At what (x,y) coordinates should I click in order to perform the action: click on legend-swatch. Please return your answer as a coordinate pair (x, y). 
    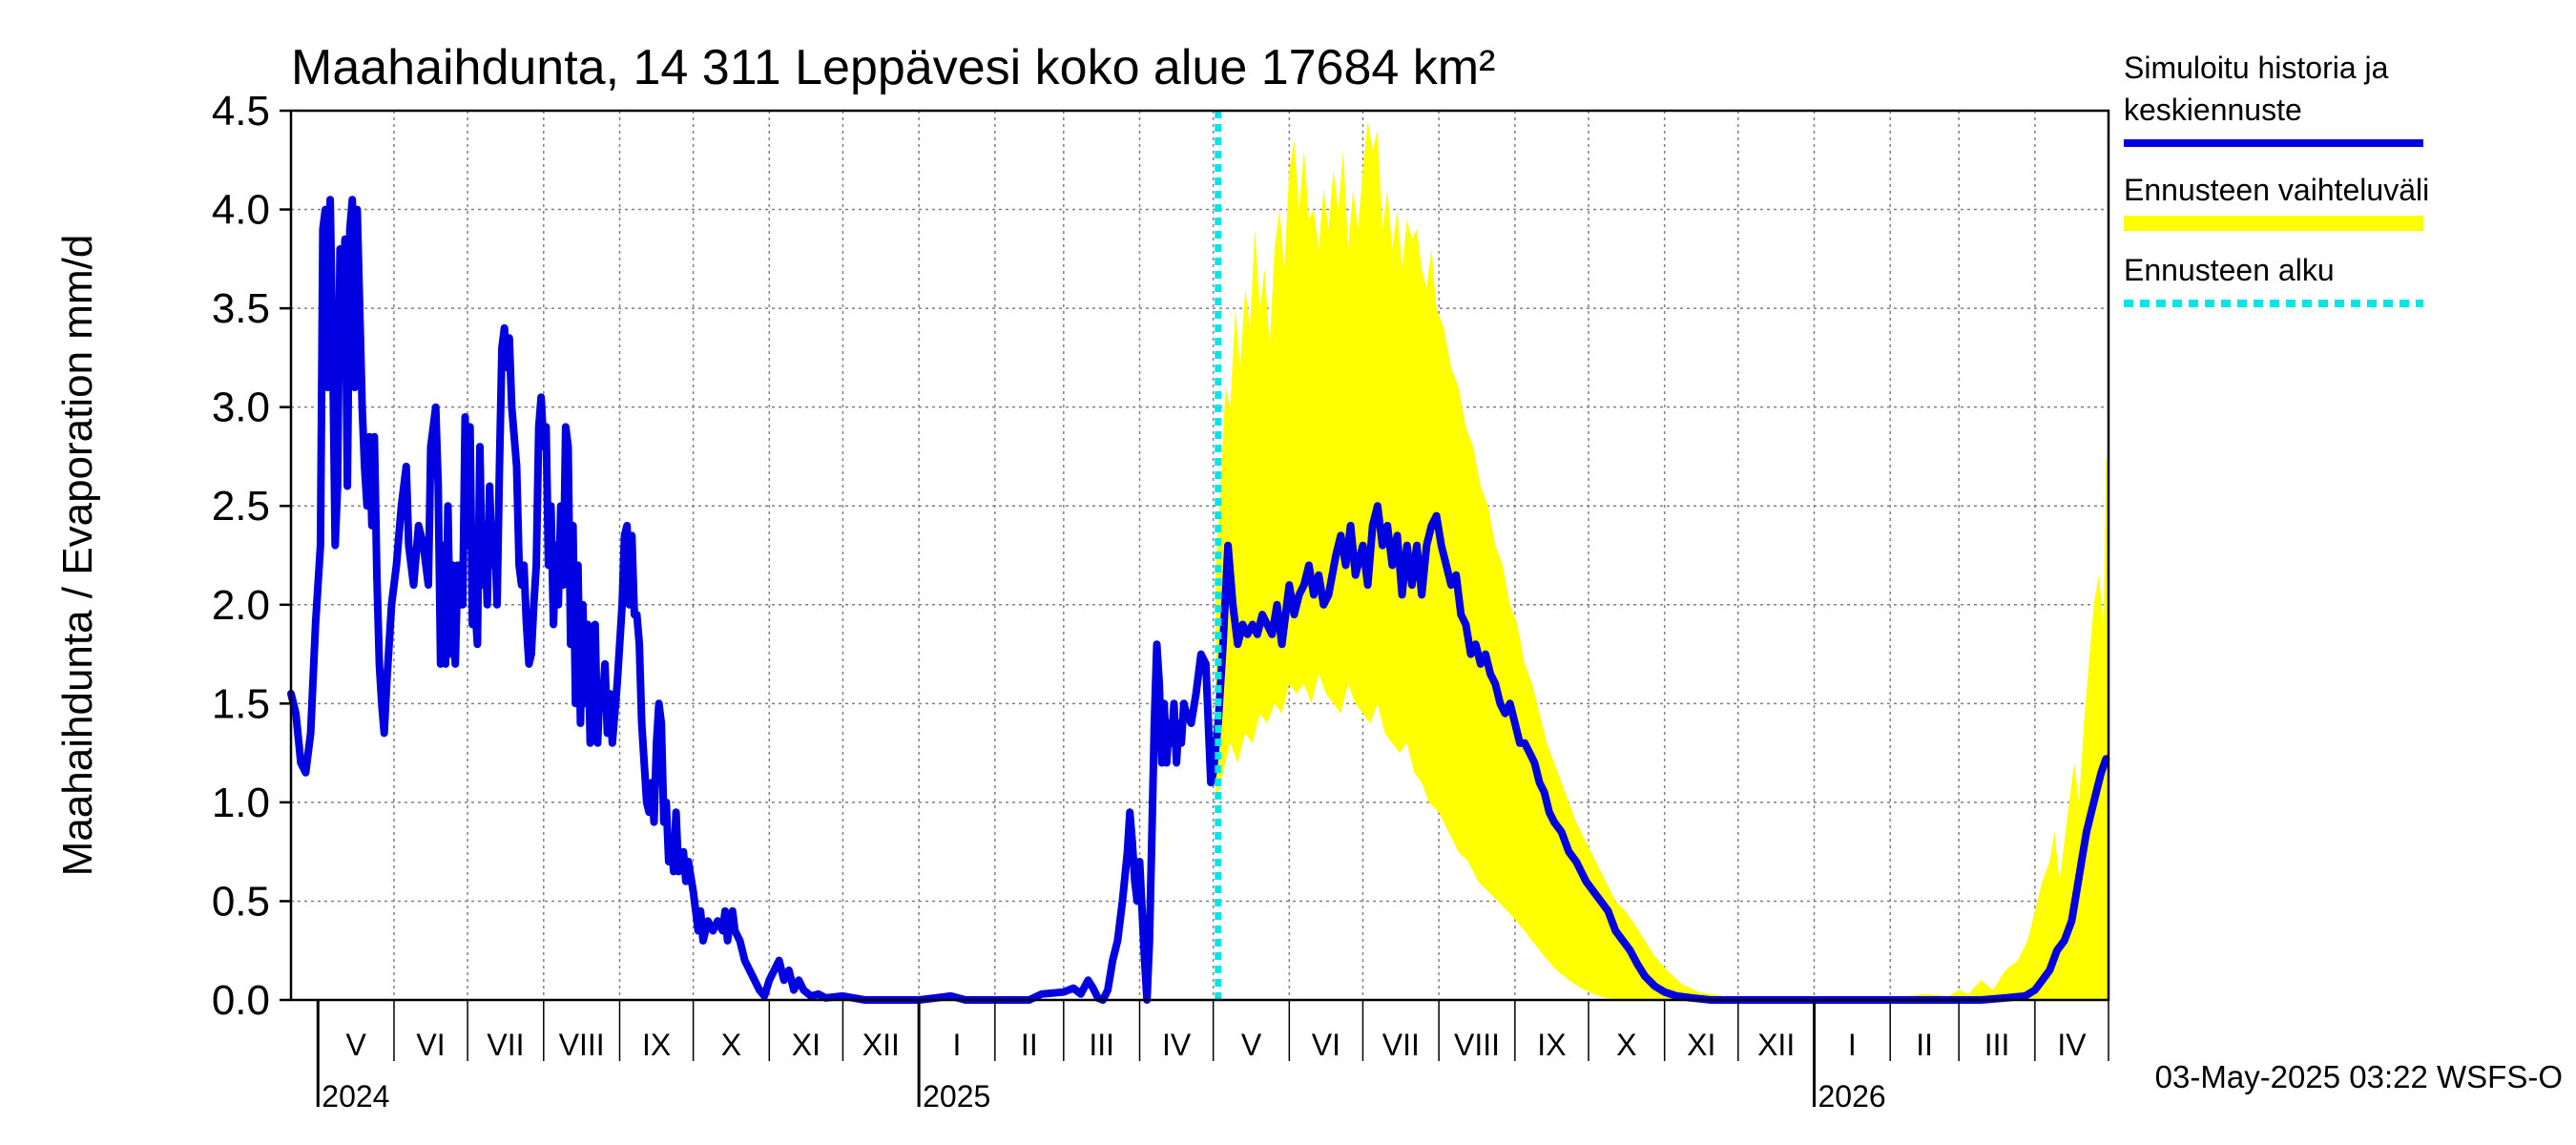
    Looking at the image, I should click on (2273, 224).